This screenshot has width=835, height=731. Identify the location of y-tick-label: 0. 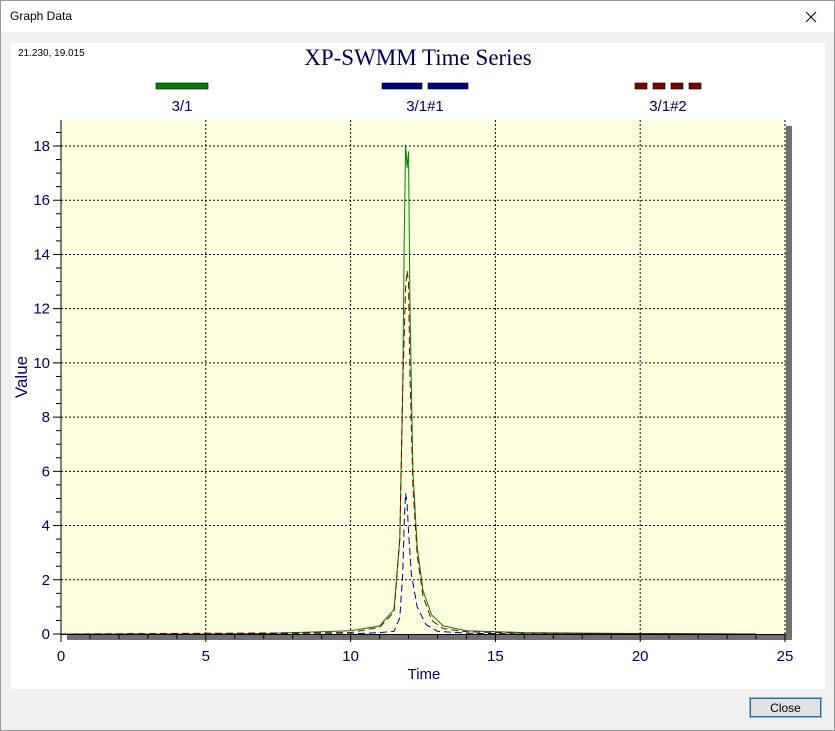
(46, 634).